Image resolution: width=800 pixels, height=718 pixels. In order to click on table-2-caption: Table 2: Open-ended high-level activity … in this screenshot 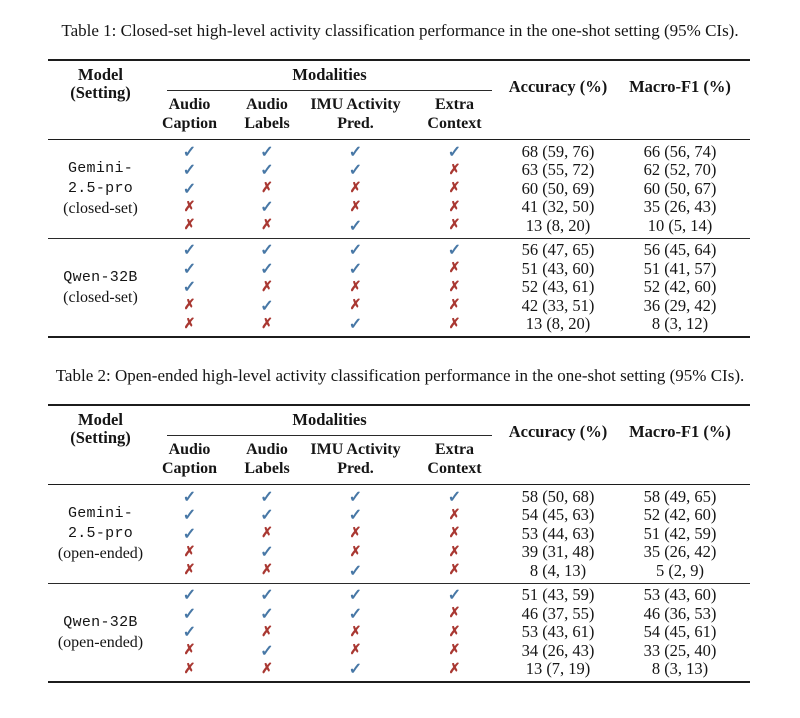, I will do `click(400, 375)`.